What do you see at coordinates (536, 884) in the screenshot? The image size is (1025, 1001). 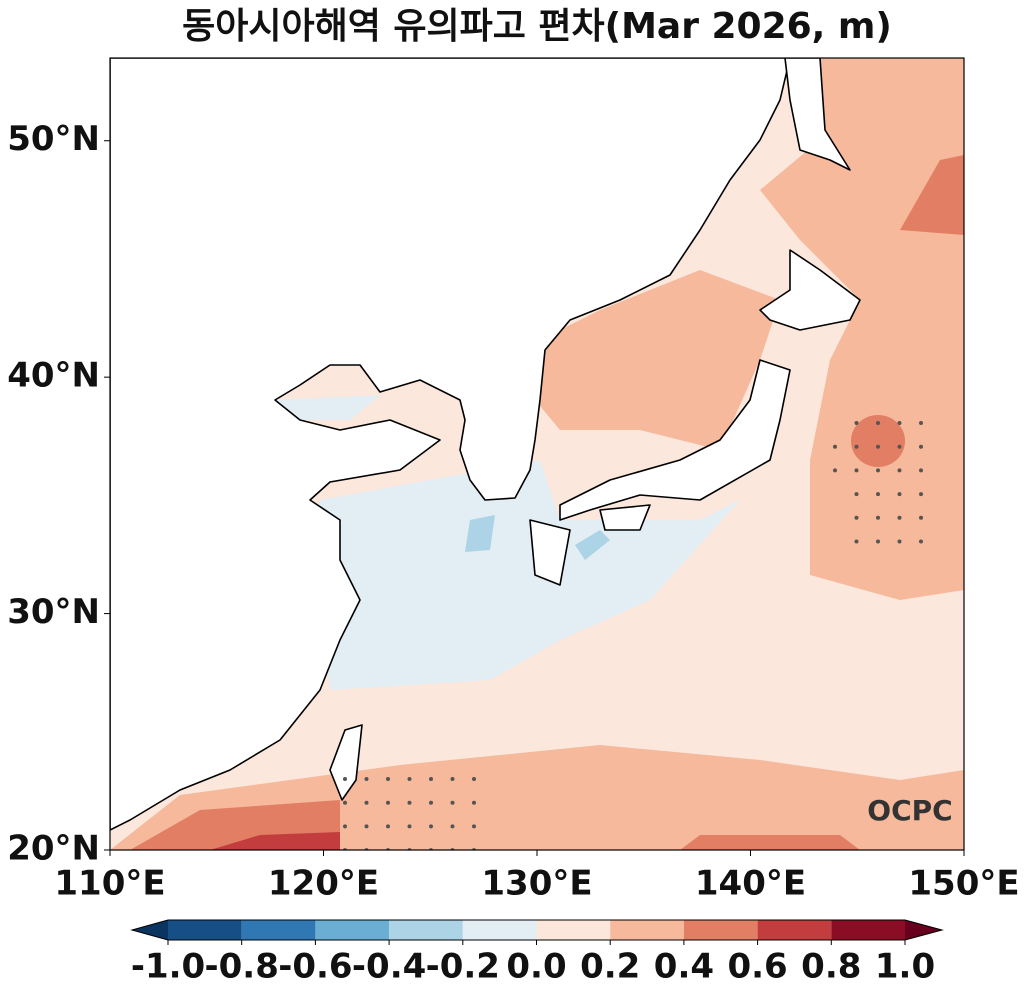 I see `x-tick-label: 130°E` at bounding box center [536, 884].